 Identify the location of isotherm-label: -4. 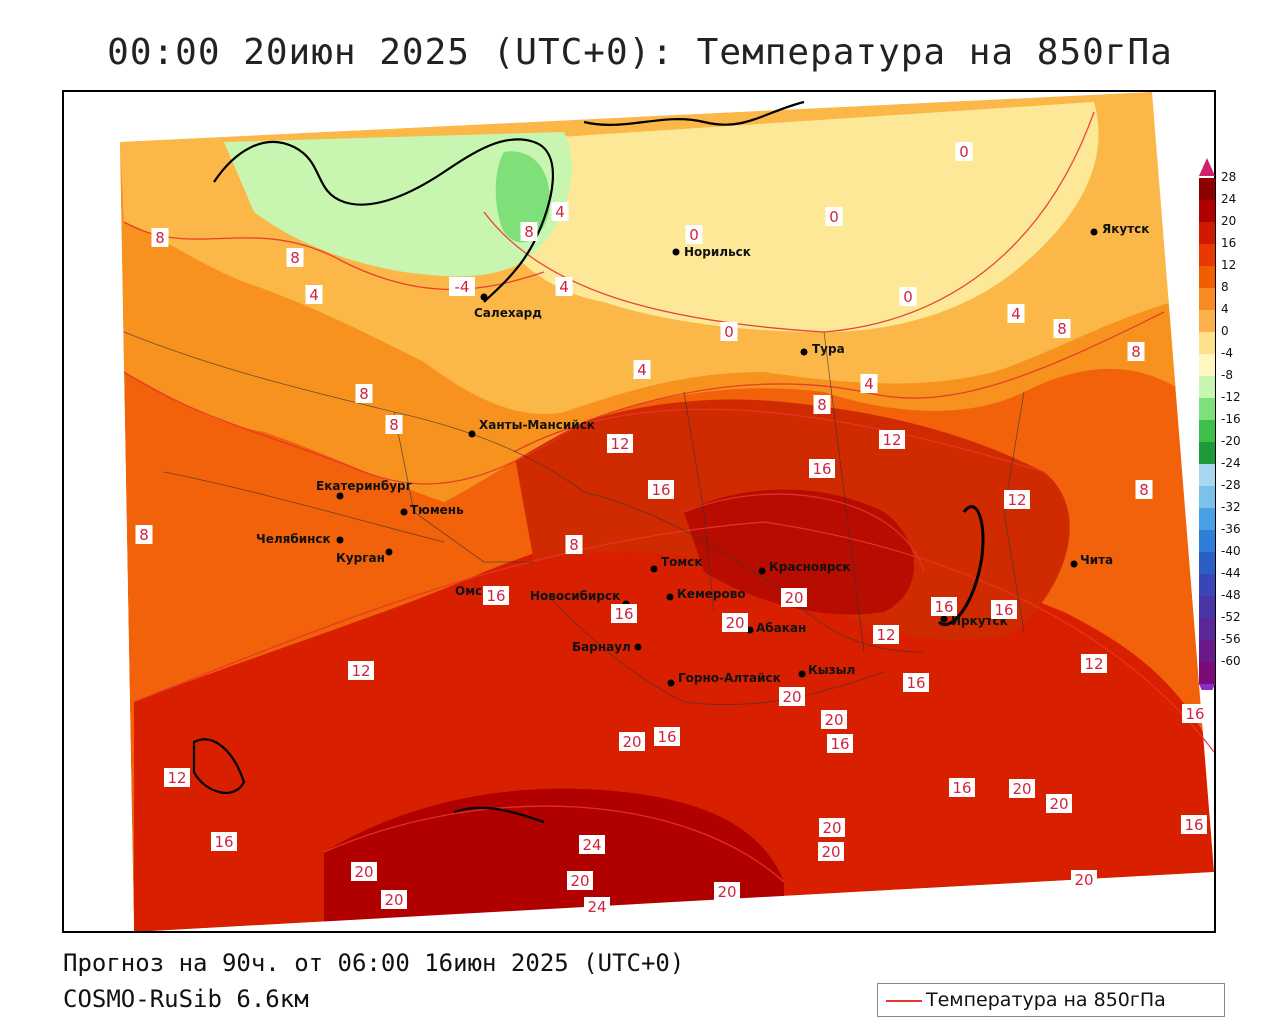
(462, 286).